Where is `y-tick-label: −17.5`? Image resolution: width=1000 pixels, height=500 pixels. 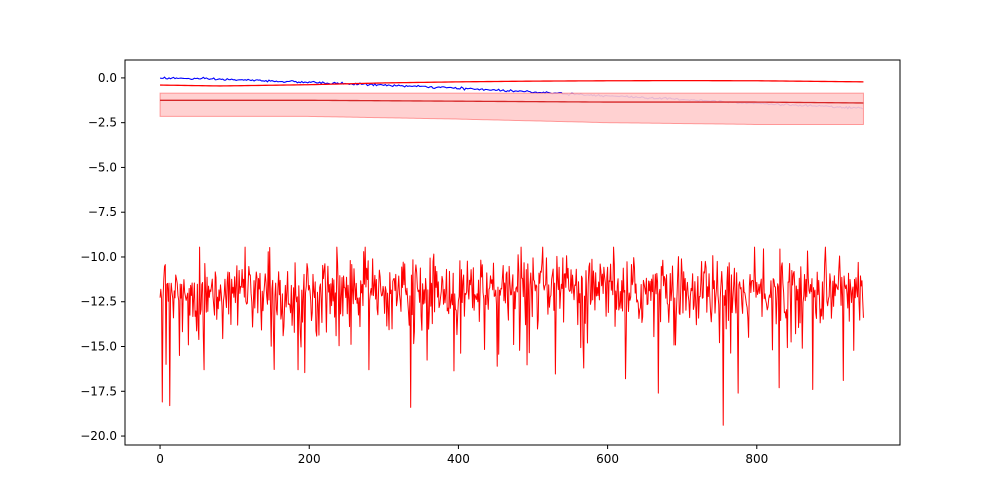 y-tick-label: −17.5 is located at coordinates (98, 391).